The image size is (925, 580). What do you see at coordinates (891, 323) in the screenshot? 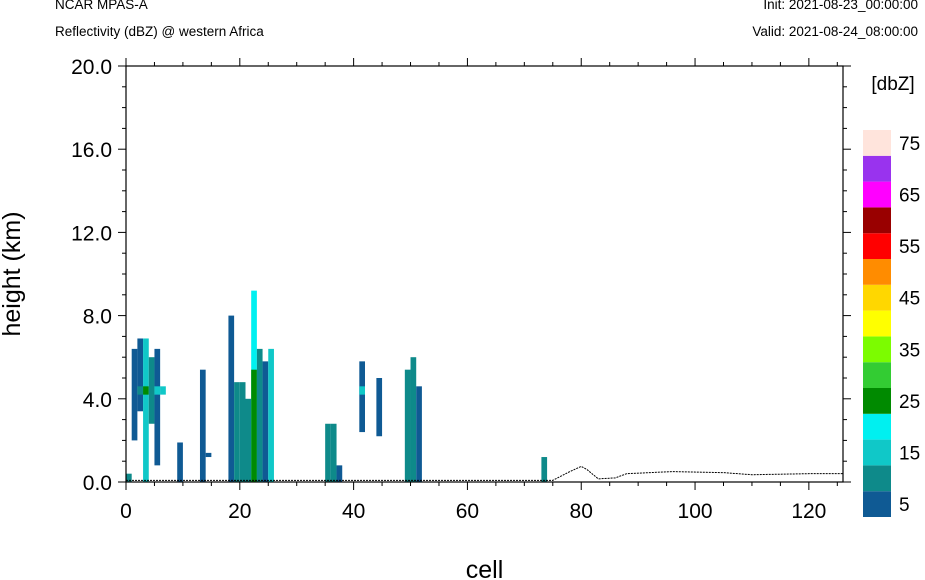
I see `colorbar: 5 15 25 35 45 55 65 75` at bounding box center [891, 323].